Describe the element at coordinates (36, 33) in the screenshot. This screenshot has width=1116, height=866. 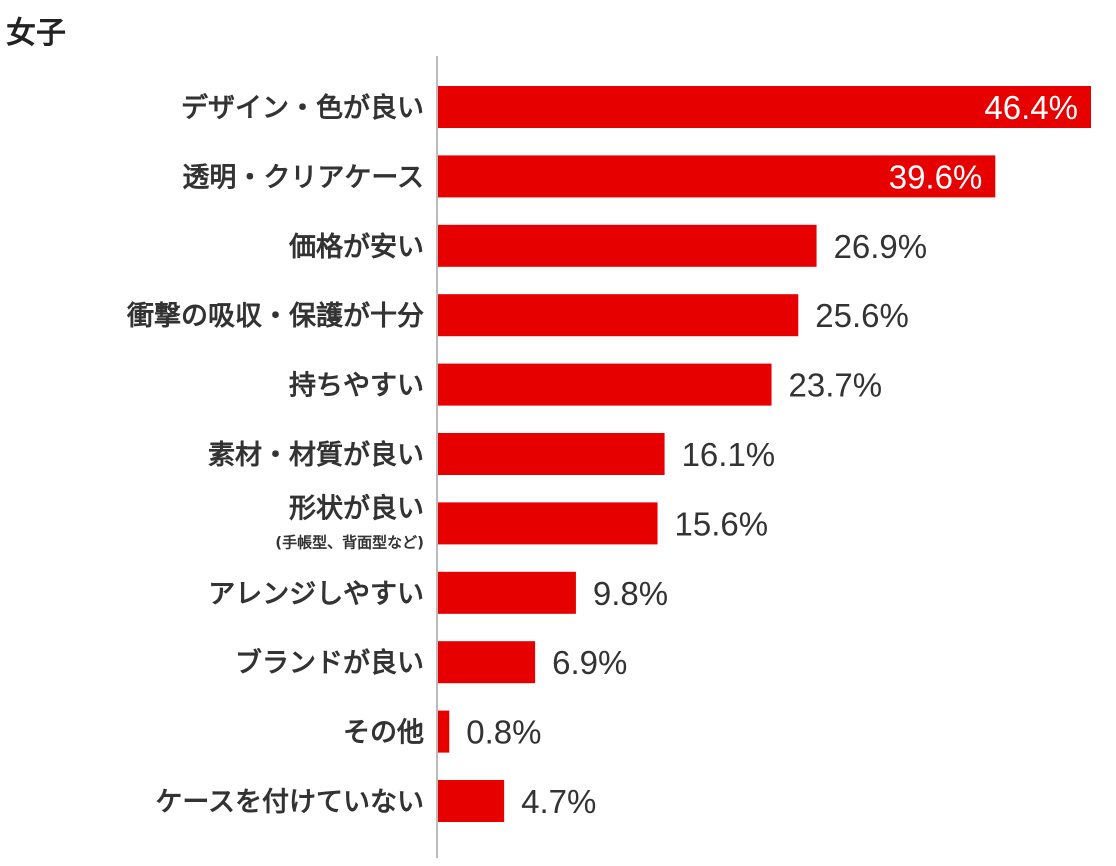
I see `chart-title: 女子` at that location.